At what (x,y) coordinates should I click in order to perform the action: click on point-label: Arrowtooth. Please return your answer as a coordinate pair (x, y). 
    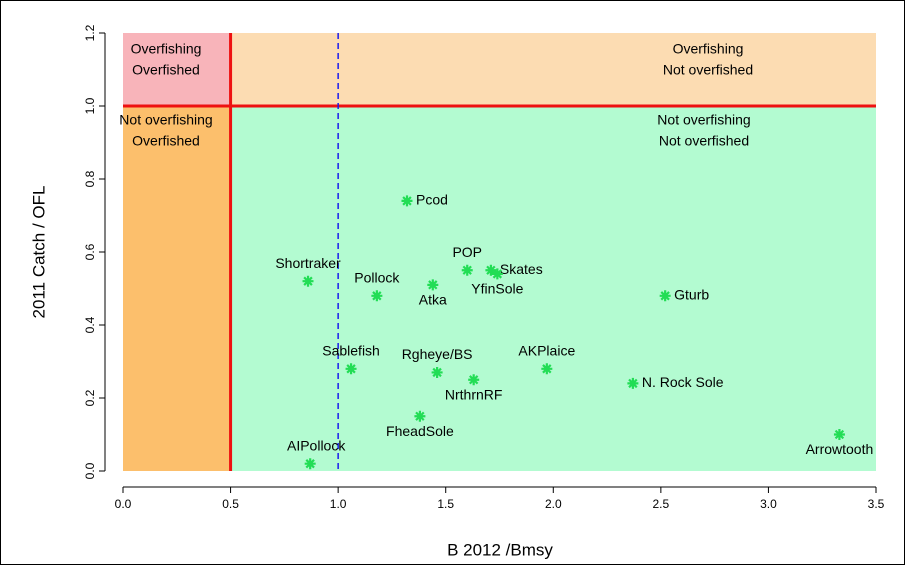
    Looking at the image, I should click on (840, 449).